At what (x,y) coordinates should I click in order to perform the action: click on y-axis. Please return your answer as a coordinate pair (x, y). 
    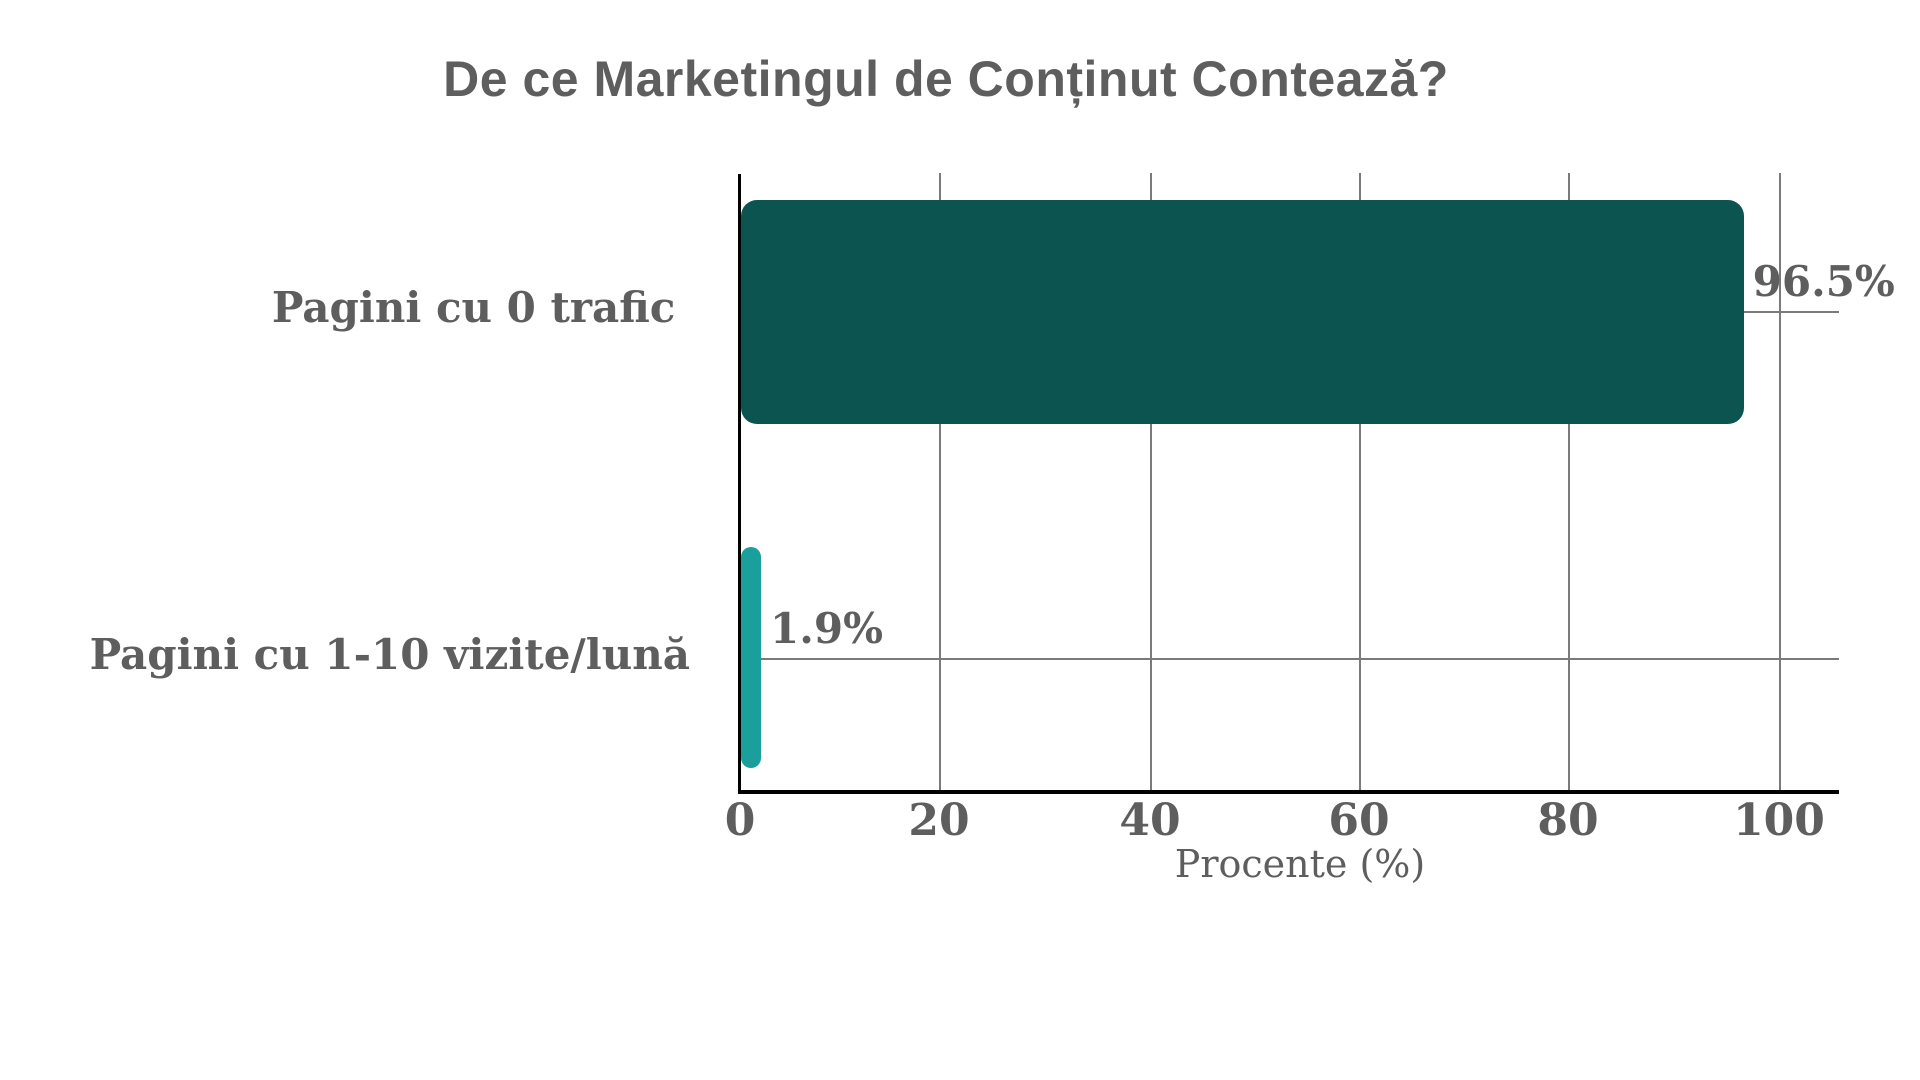
    Looking at the image, I should click on (739, 484).